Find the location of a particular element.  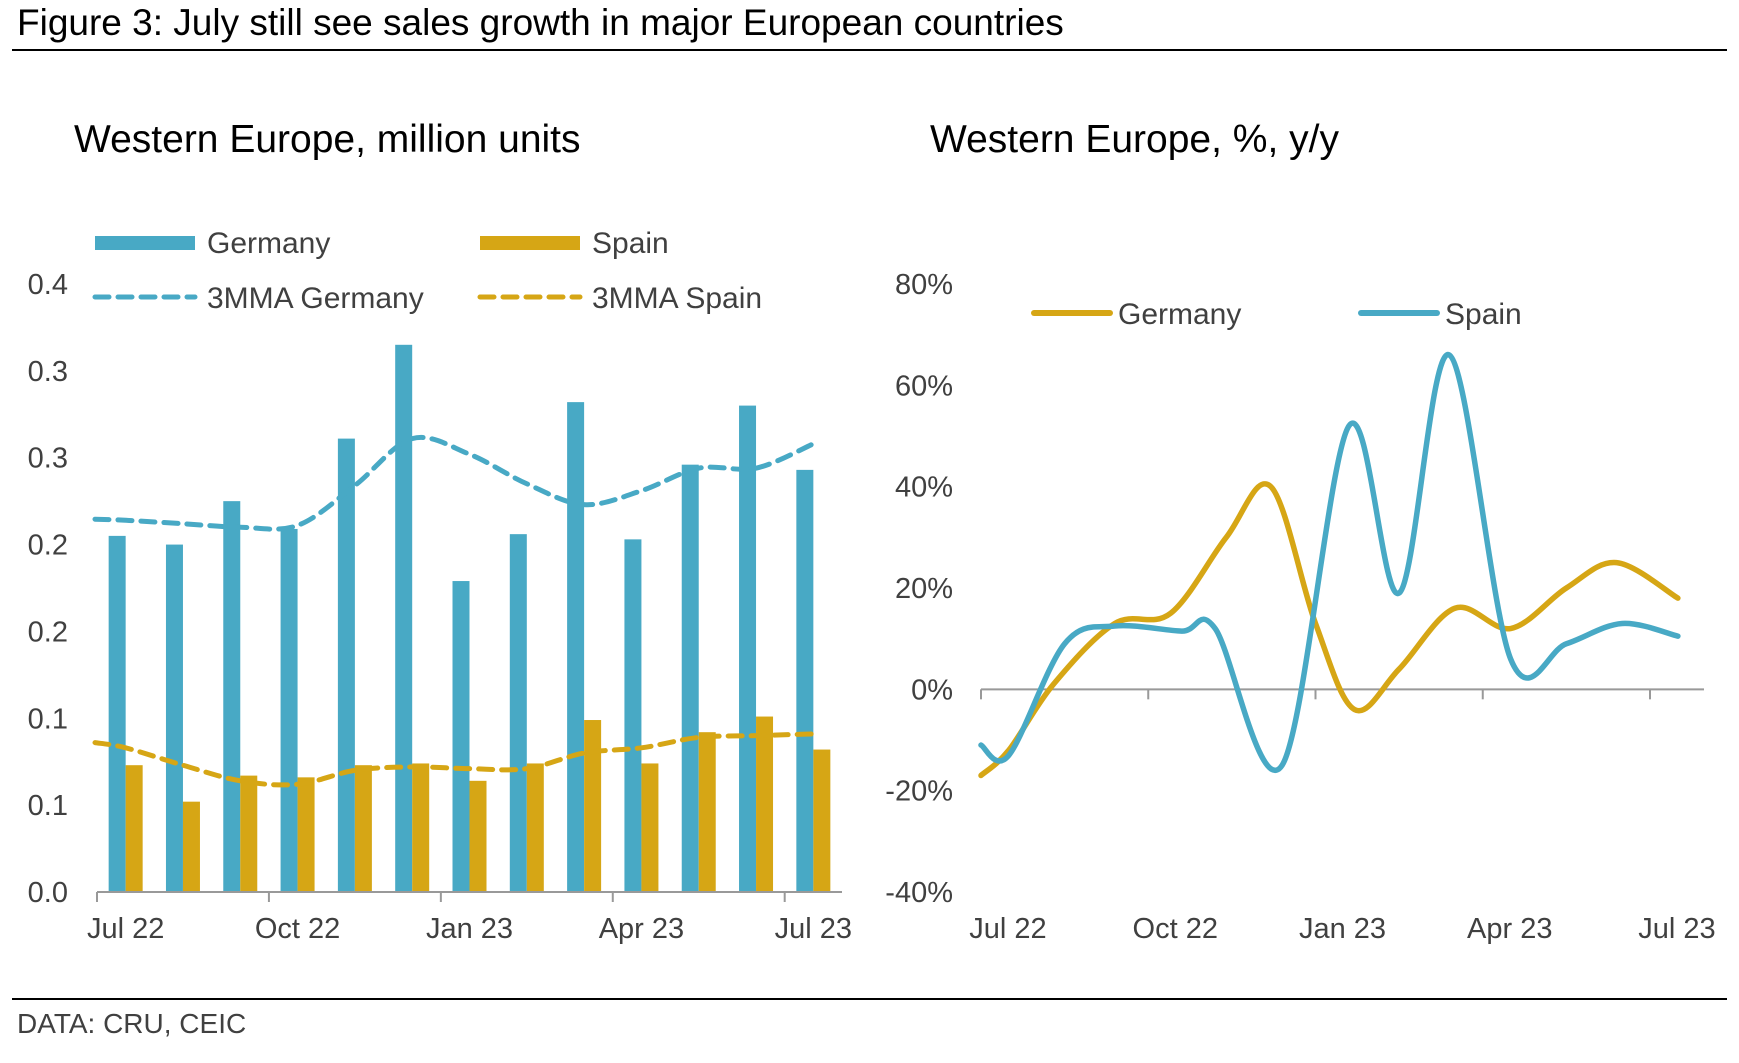

footer-rule is located at coordinates (869, 999).